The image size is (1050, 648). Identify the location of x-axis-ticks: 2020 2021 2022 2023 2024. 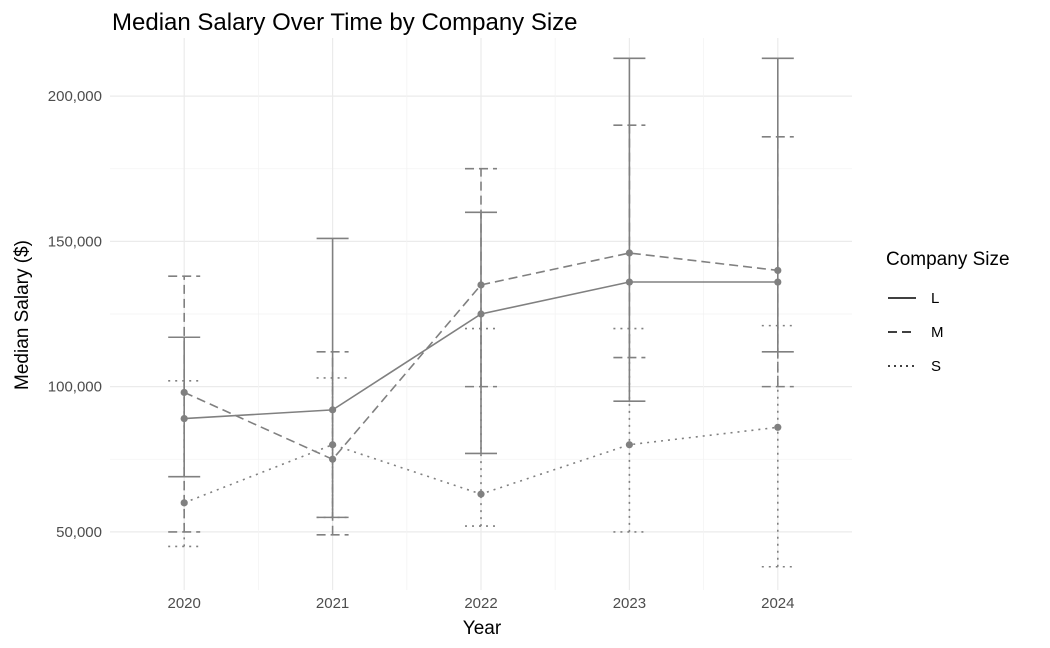
(481, 603).